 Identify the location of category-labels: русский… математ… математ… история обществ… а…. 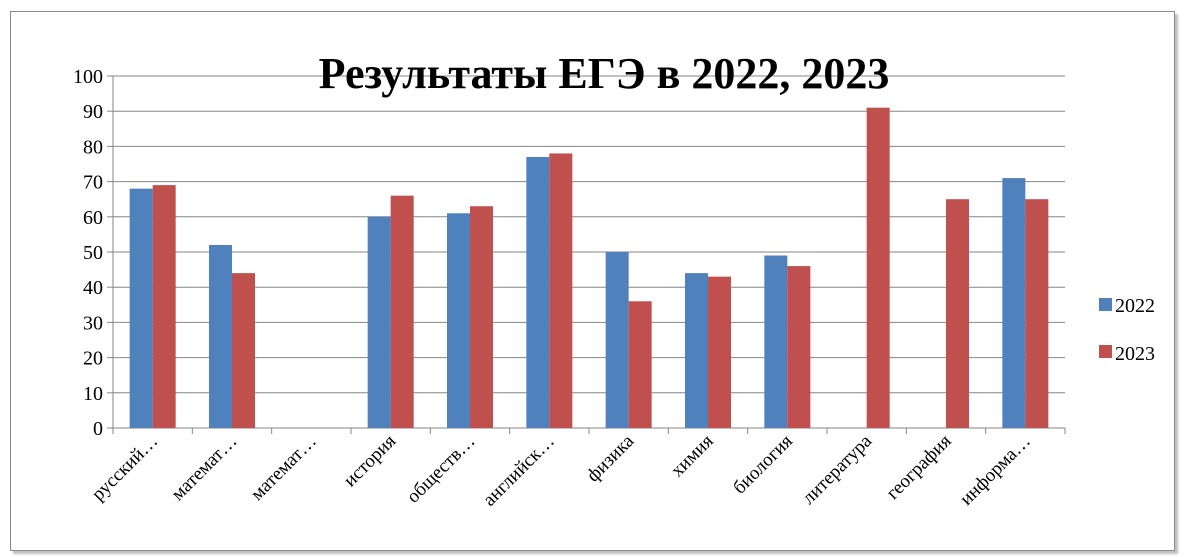
(561, 470).